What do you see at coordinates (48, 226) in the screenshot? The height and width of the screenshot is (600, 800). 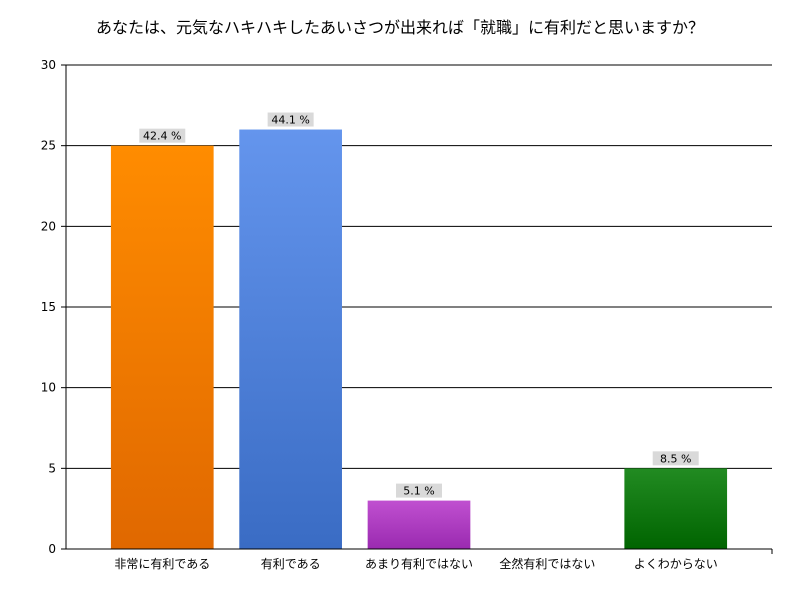 I see `y-tick-label: 20` at bounding box center [48, 226].